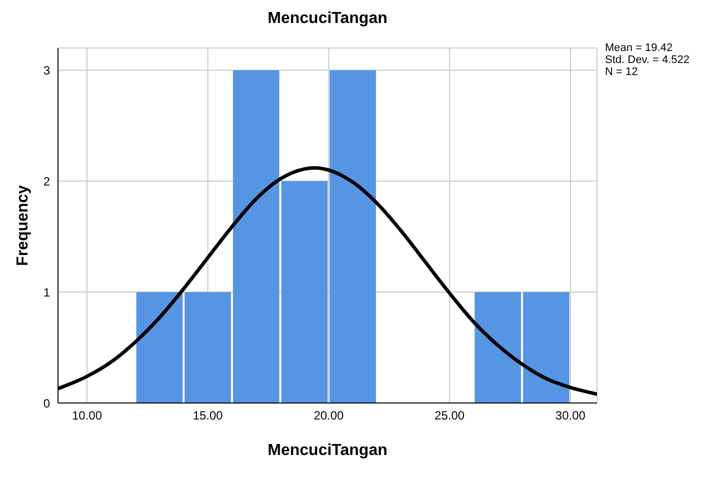 This screenshot has height=481, width=725. Describe the element at coordinates (46, 292) in the screenshot. I see `y-tick-label: 1` at that location.